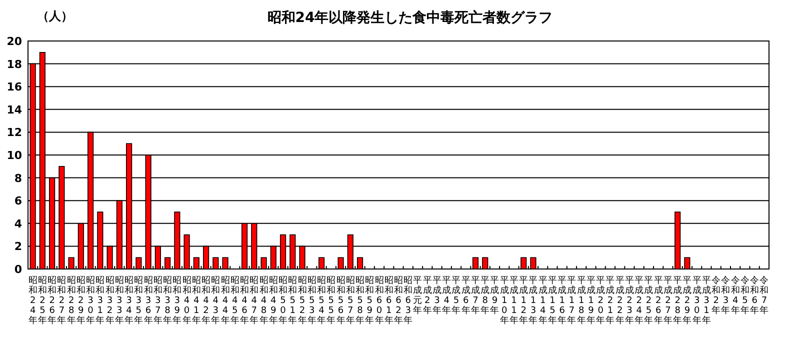  Describe the element at coordinates (485, 296) in the screenshot. I see `x-tick-label: 平成8年` at that location.